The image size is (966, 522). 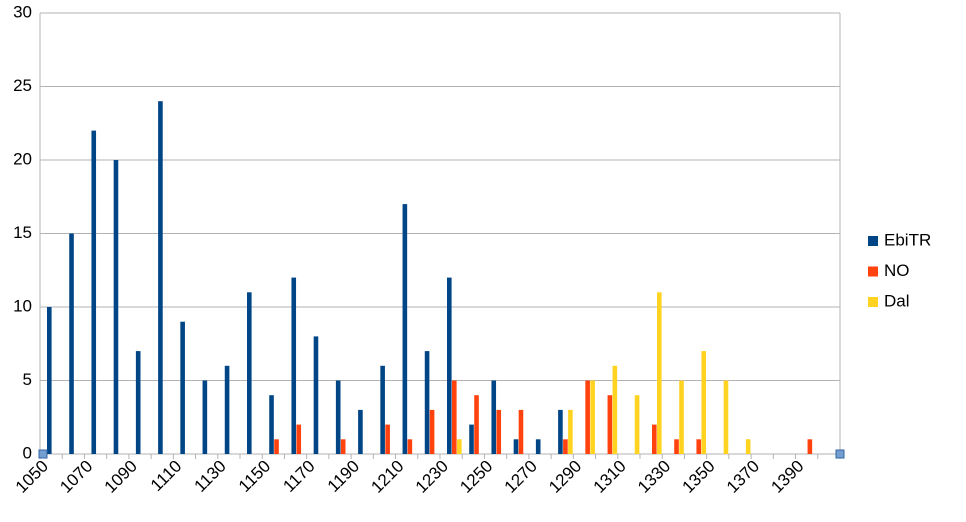 I want to click on legend-label: EbiTR, so click(x=907, y=239).